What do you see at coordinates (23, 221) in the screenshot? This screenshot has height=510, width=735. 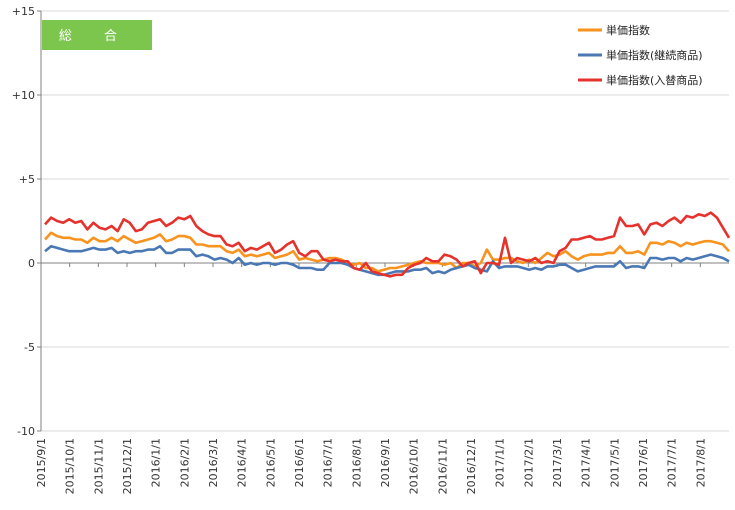 I see `y-tick-labels: -10 -5 0 +5 +10 +15` at bounding box center [23, 221].